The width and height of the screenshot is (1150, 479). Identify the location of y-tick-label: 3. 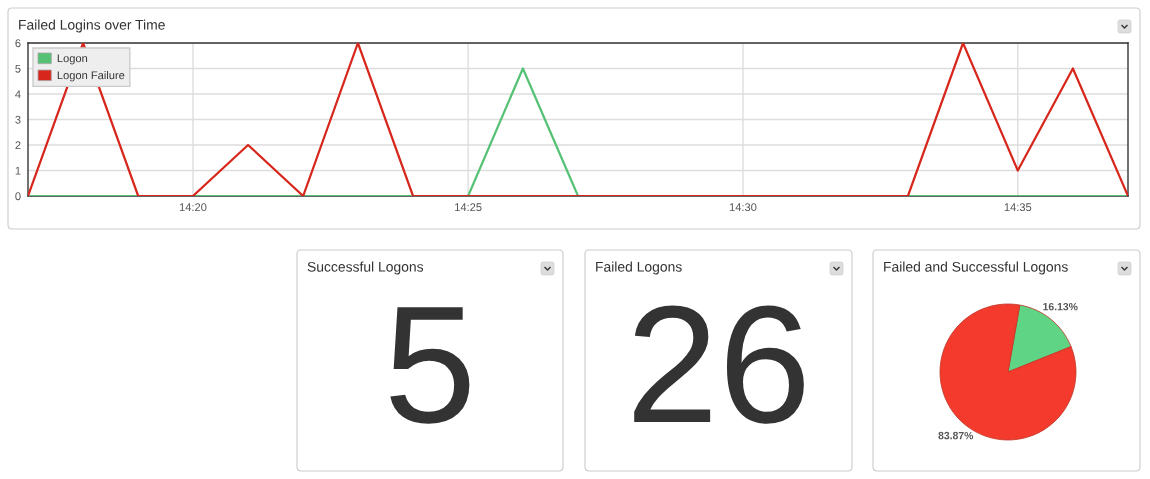
(18, 119).